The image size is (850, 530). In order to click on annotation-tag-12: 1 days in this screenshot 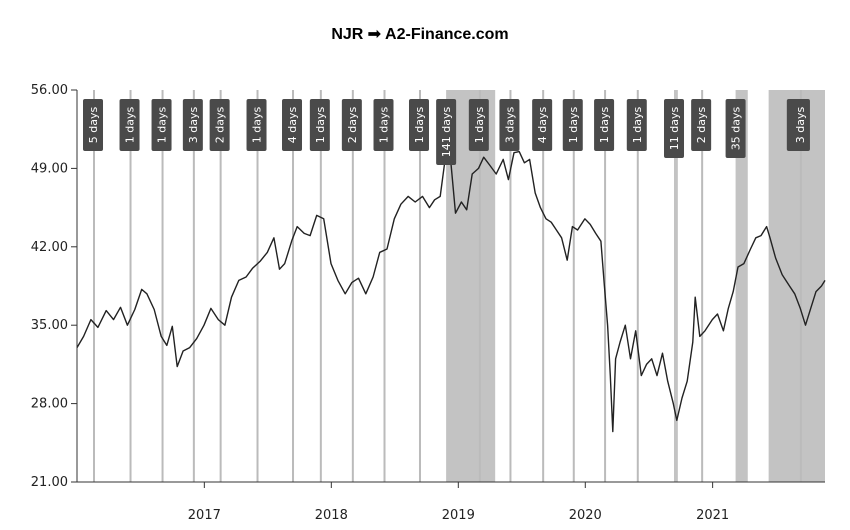, I will do `click(478, 125)`.